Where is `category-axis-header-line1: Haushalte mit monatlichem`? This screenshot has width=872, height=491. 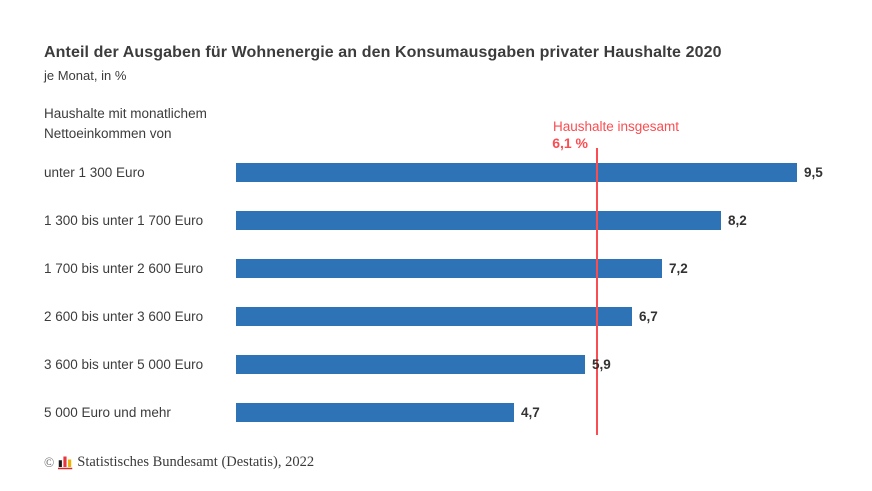 category-axis-header-line1: Haushalte mit monatlichem is located at coordinates (125, 113).